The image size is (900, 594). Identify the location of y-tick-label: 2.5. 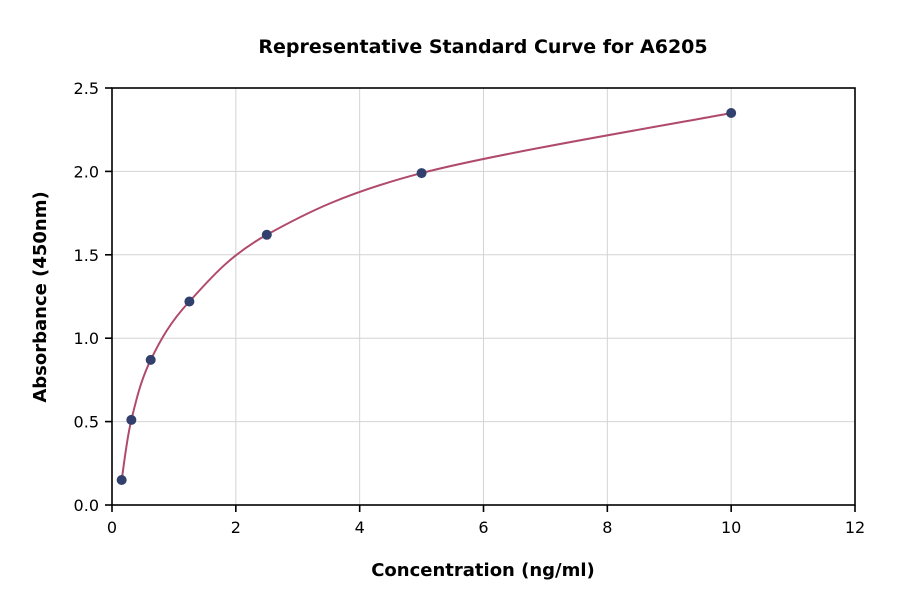
(86, 88).